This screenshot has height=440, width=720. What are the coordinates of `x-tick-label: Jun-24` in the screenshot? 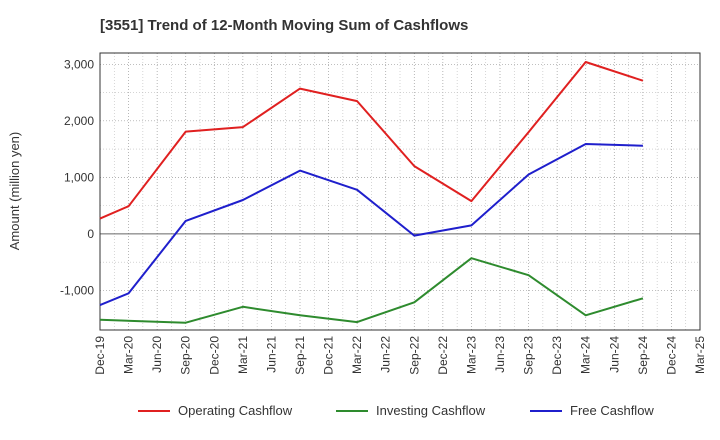 It's located at (614, 354).